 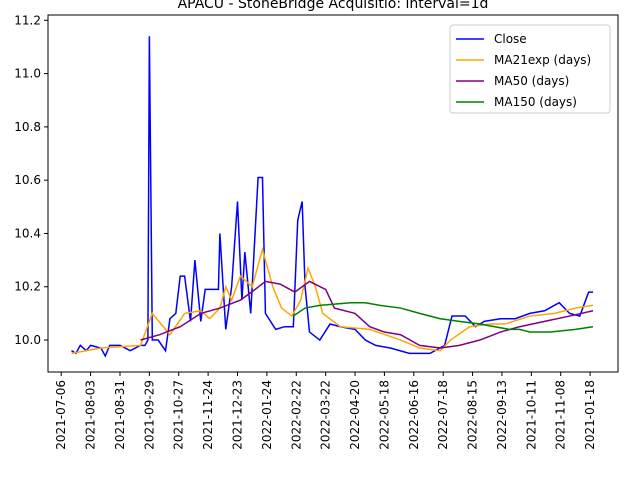 I want to click on x-tick-label: 2022-06-16, so click(x=414, y=415).